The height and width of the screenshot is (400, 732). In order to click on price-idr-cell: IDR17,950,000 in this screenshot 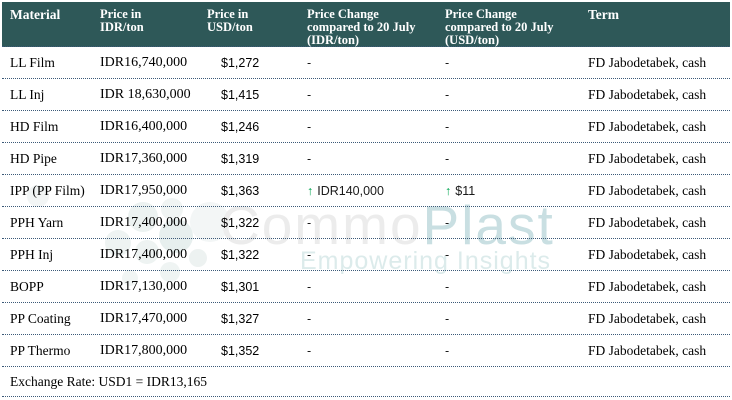, I will do `click(144, 190)`.